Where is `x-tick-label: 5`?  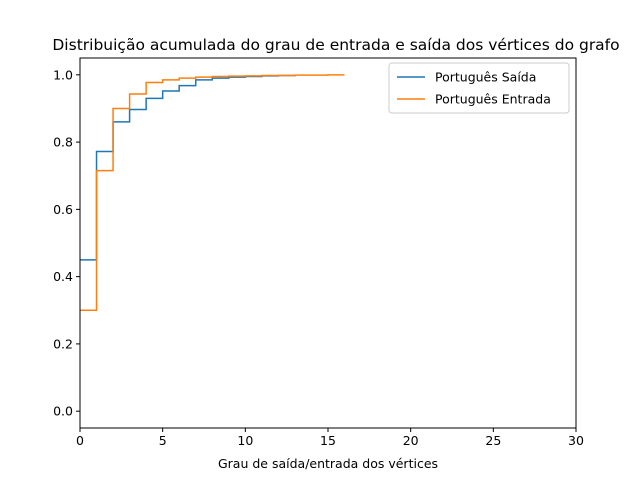
x-tick-label: 5 is located at coordinates (163, 440).